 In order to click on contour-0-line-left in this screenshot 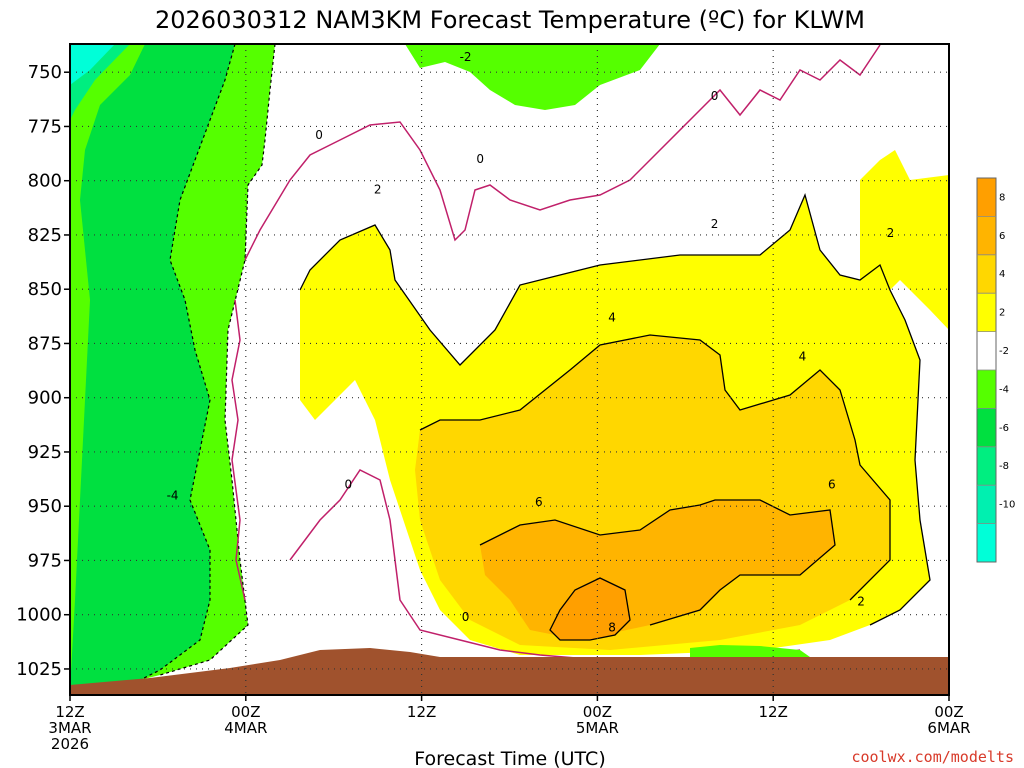, I will do `click(238, 450)`.